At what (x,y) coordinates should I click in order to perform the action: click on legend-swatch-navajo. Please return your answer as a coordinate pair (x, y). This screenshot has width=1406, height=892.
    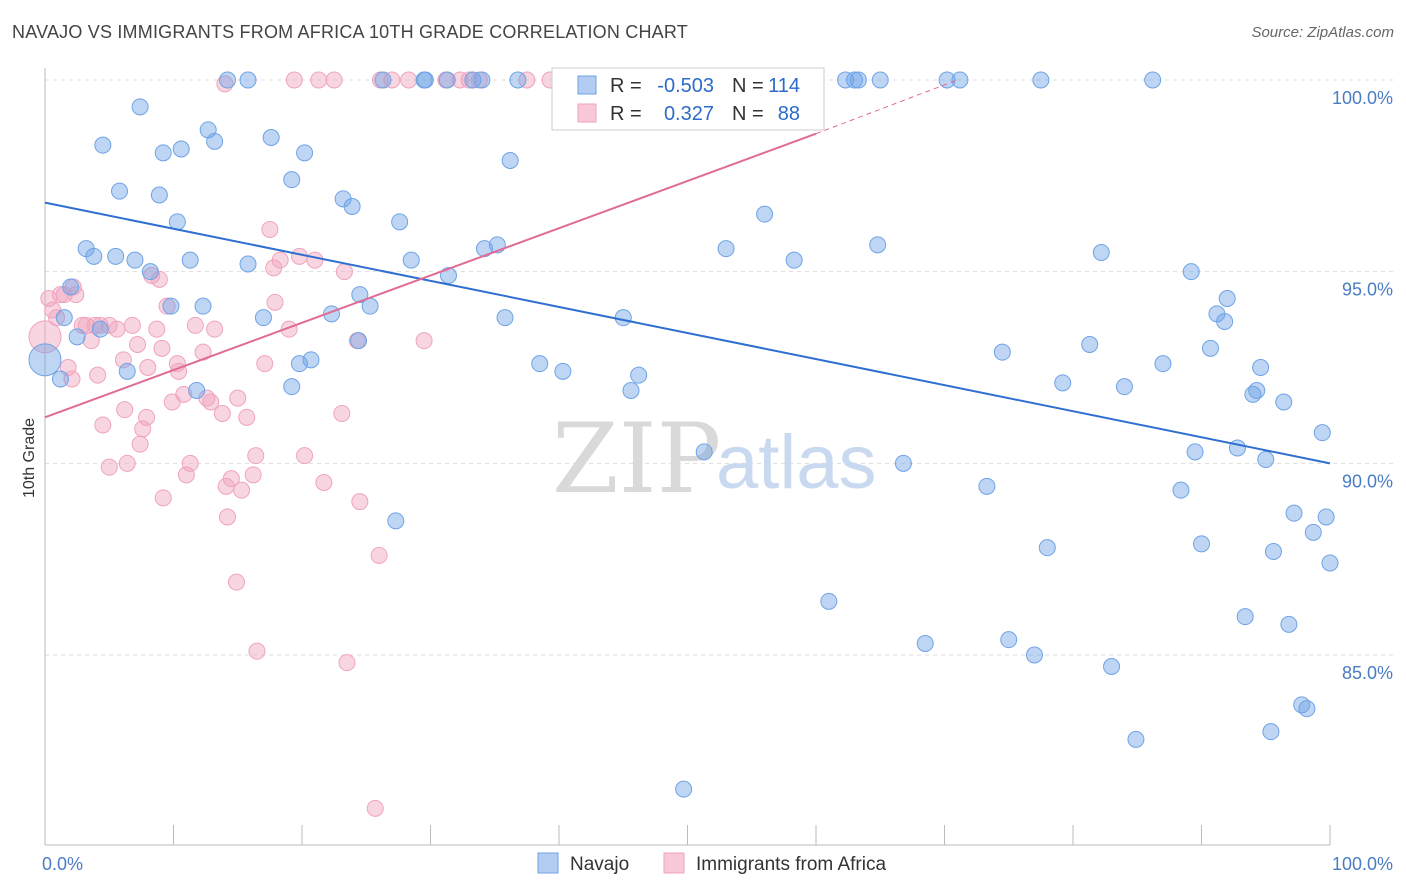
    Looking at the image, I should click on (587, 85).